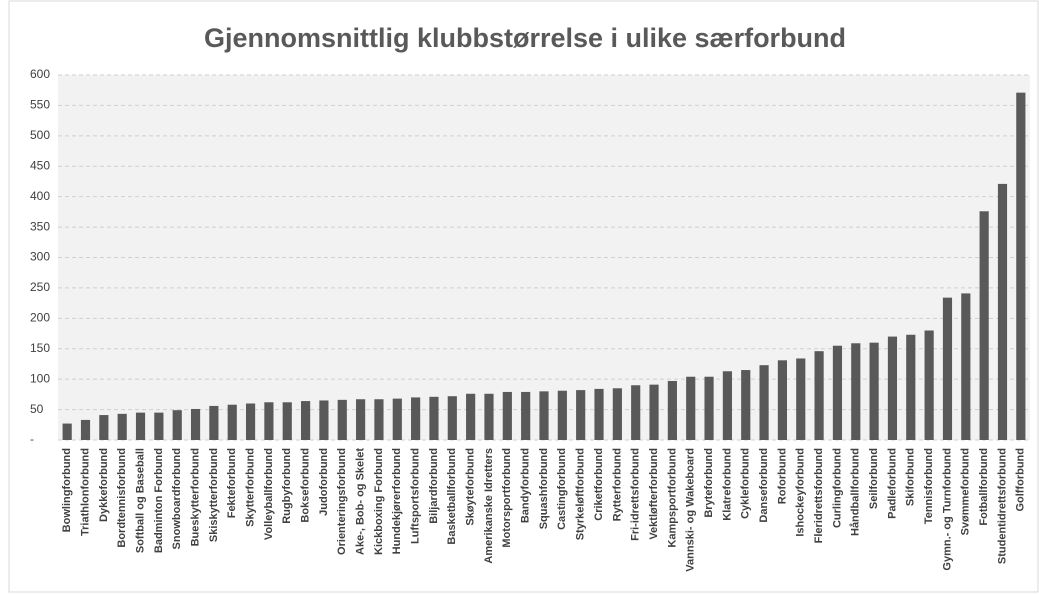 This screenshot has width=1039, height=594. What do you see at coordinates (471, 487) in the screenshot?
I see `x-tick-label: Skøyteforbund` at bounding box center [471, 487].